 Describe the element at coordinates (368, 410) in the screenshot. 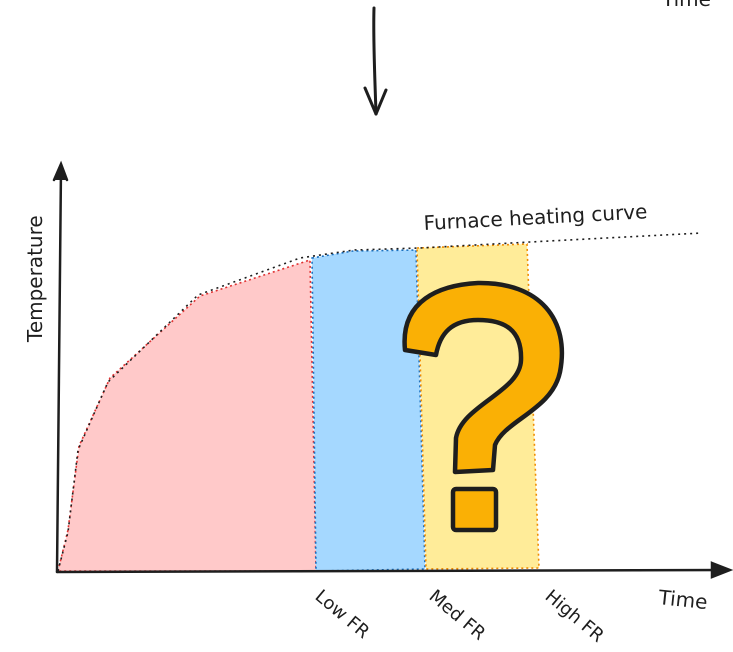

I see `med-fr-region` at that location.